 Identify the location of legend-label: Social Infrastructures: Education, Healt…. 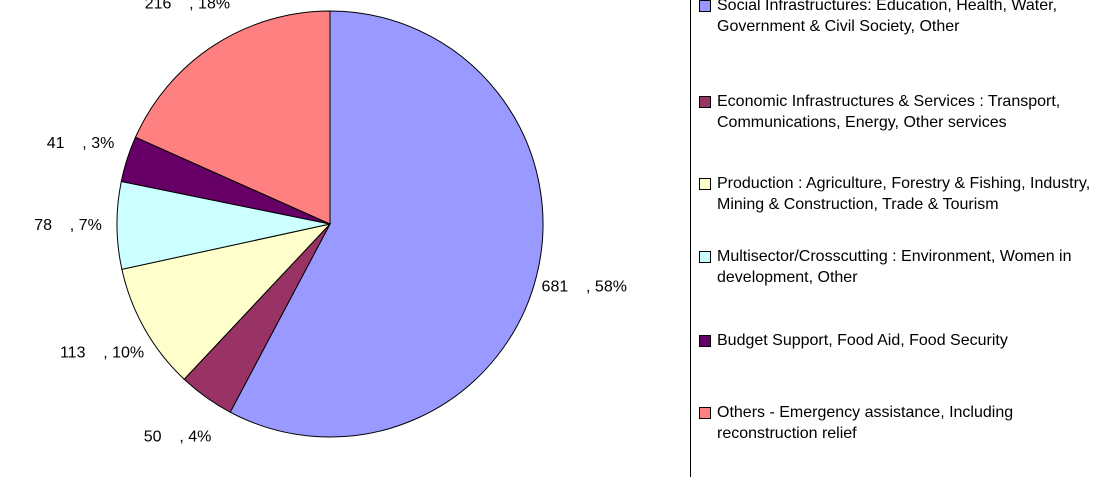
(887, 17).